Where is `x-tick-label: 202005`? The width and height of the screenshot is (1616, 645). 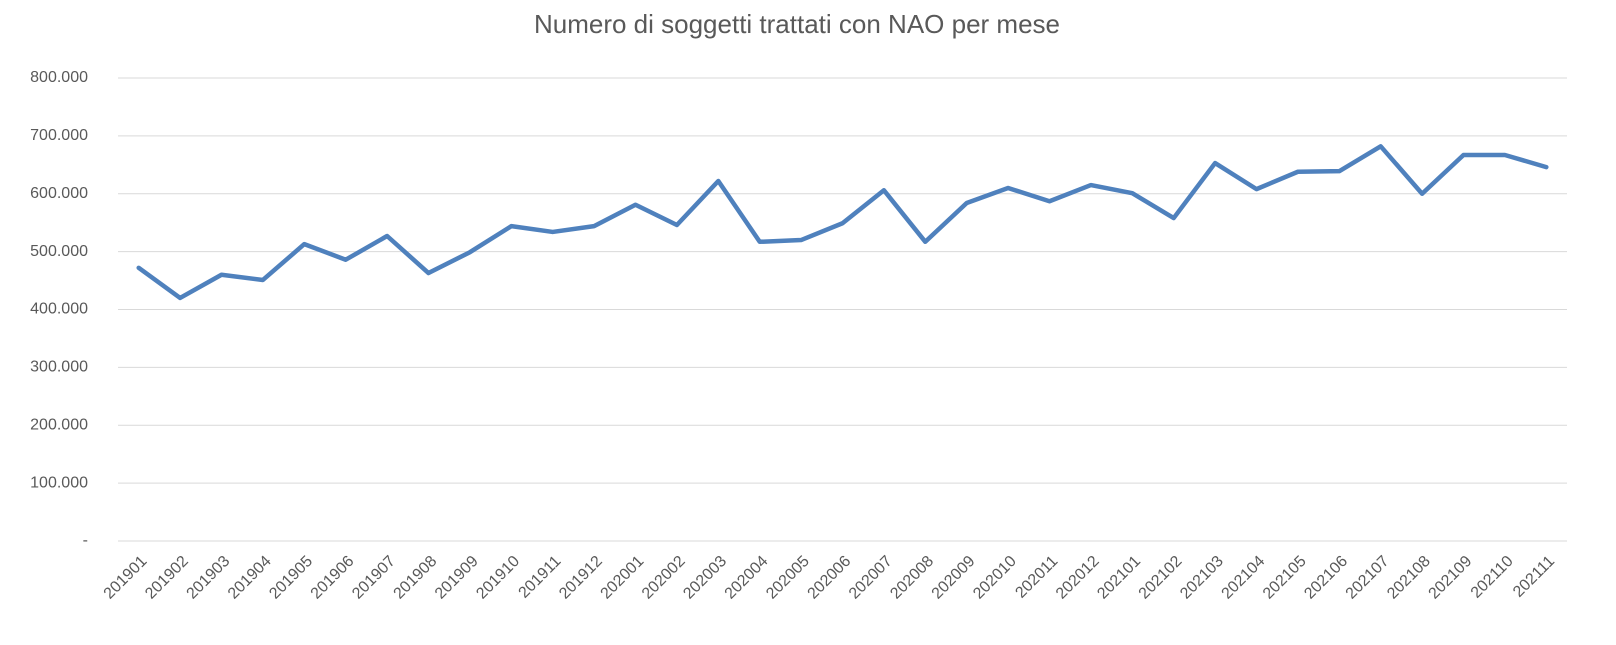 x-tick-label: 202005 is located at coordinates (788, 578).